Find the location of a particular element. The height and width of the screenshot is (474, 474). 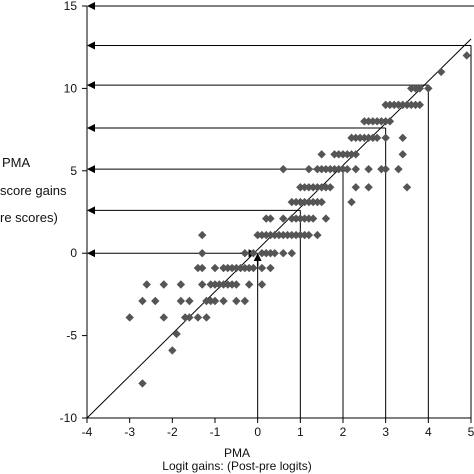

x-tick-label: 3 is located at coordinates (385, 432).